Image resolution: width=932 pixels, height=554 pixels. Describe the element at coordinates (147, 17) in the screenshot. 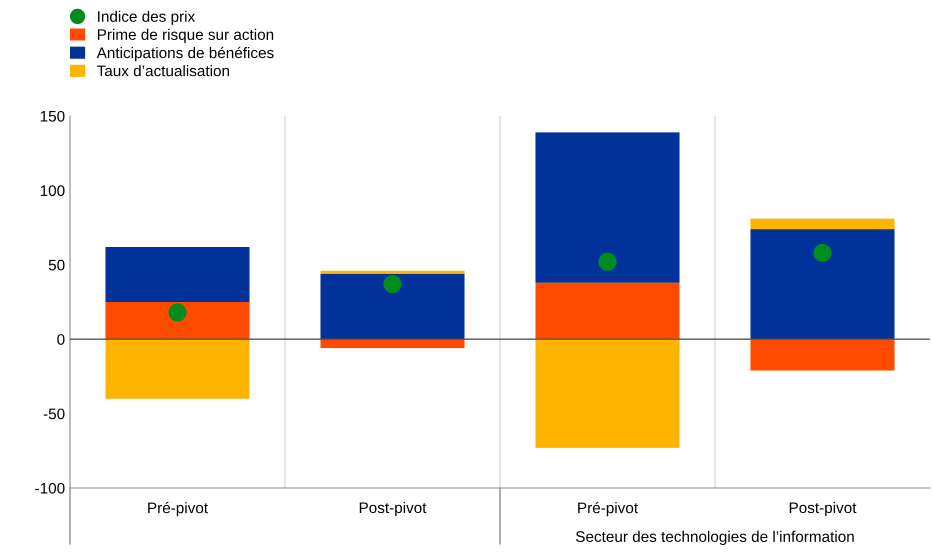

I see `legend-label: Indice des prix` at that location.